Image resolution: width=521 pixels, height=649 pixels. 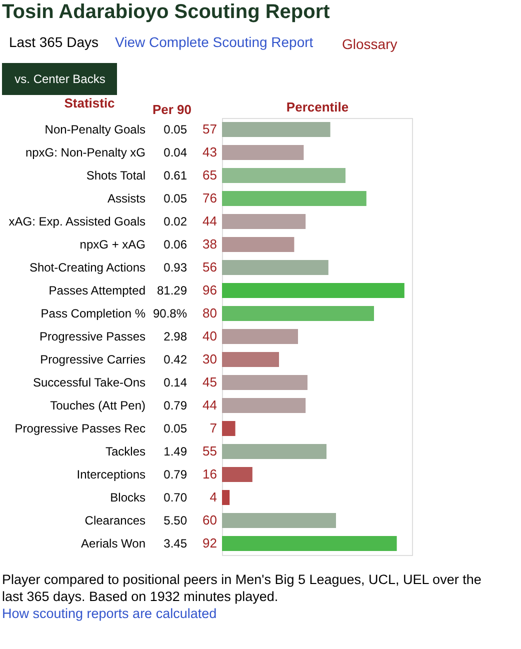 What do you see at coordinates (172, 291) in the screenshot?
I see `text: 81.29` at bounding box center [172, 291].